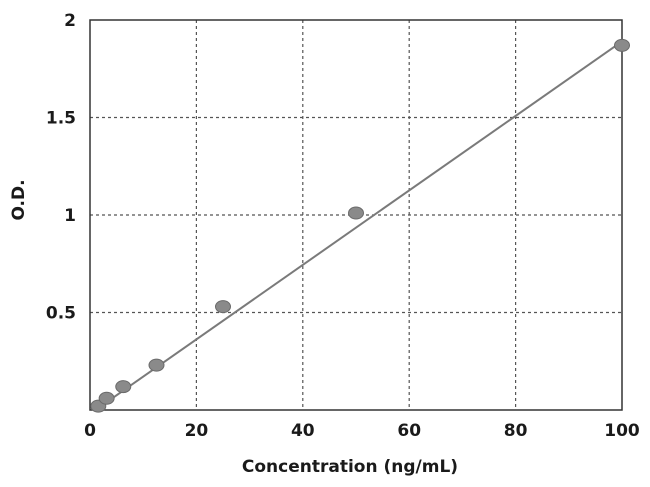 The height and width of the screenshot is (487, 650). I want to click on y-tick-label: 1.5, so click(61, 119).